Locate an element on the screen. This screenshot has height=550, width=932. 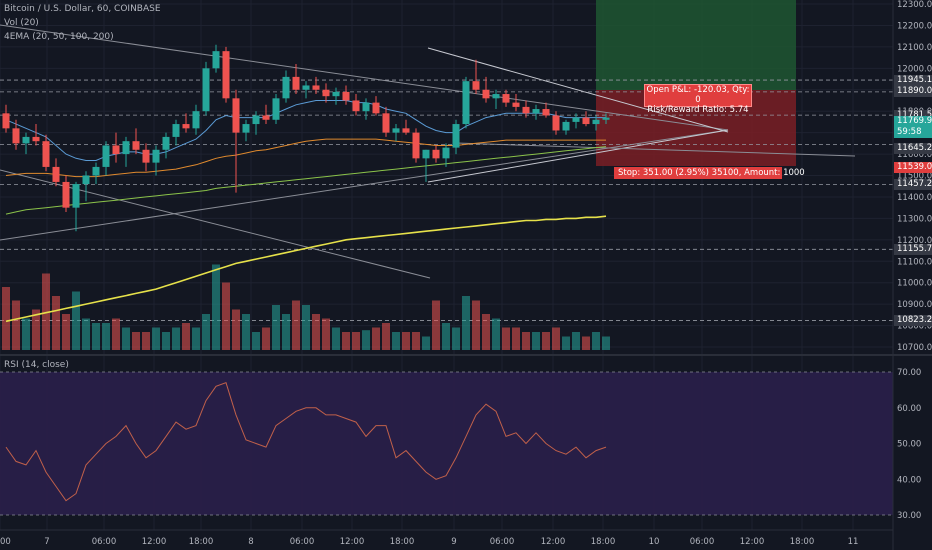
volume-bars is located at coordinates (306, 307).